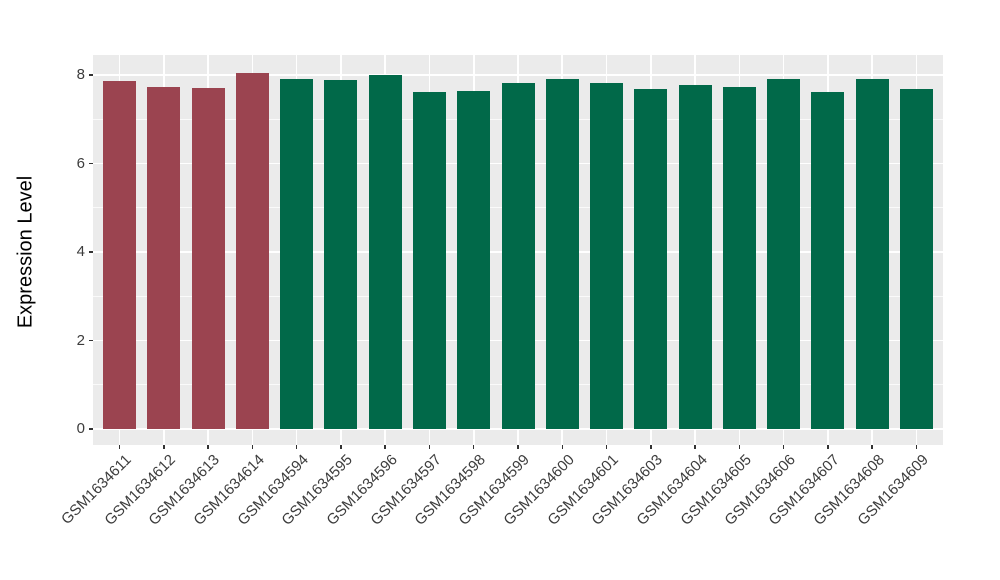 This screenshot has width=1000, height=580. What do you see at coordinates (80, 340) in the screenshot?
I see `y-tick-label: 2` at bounding box center [80, 340].